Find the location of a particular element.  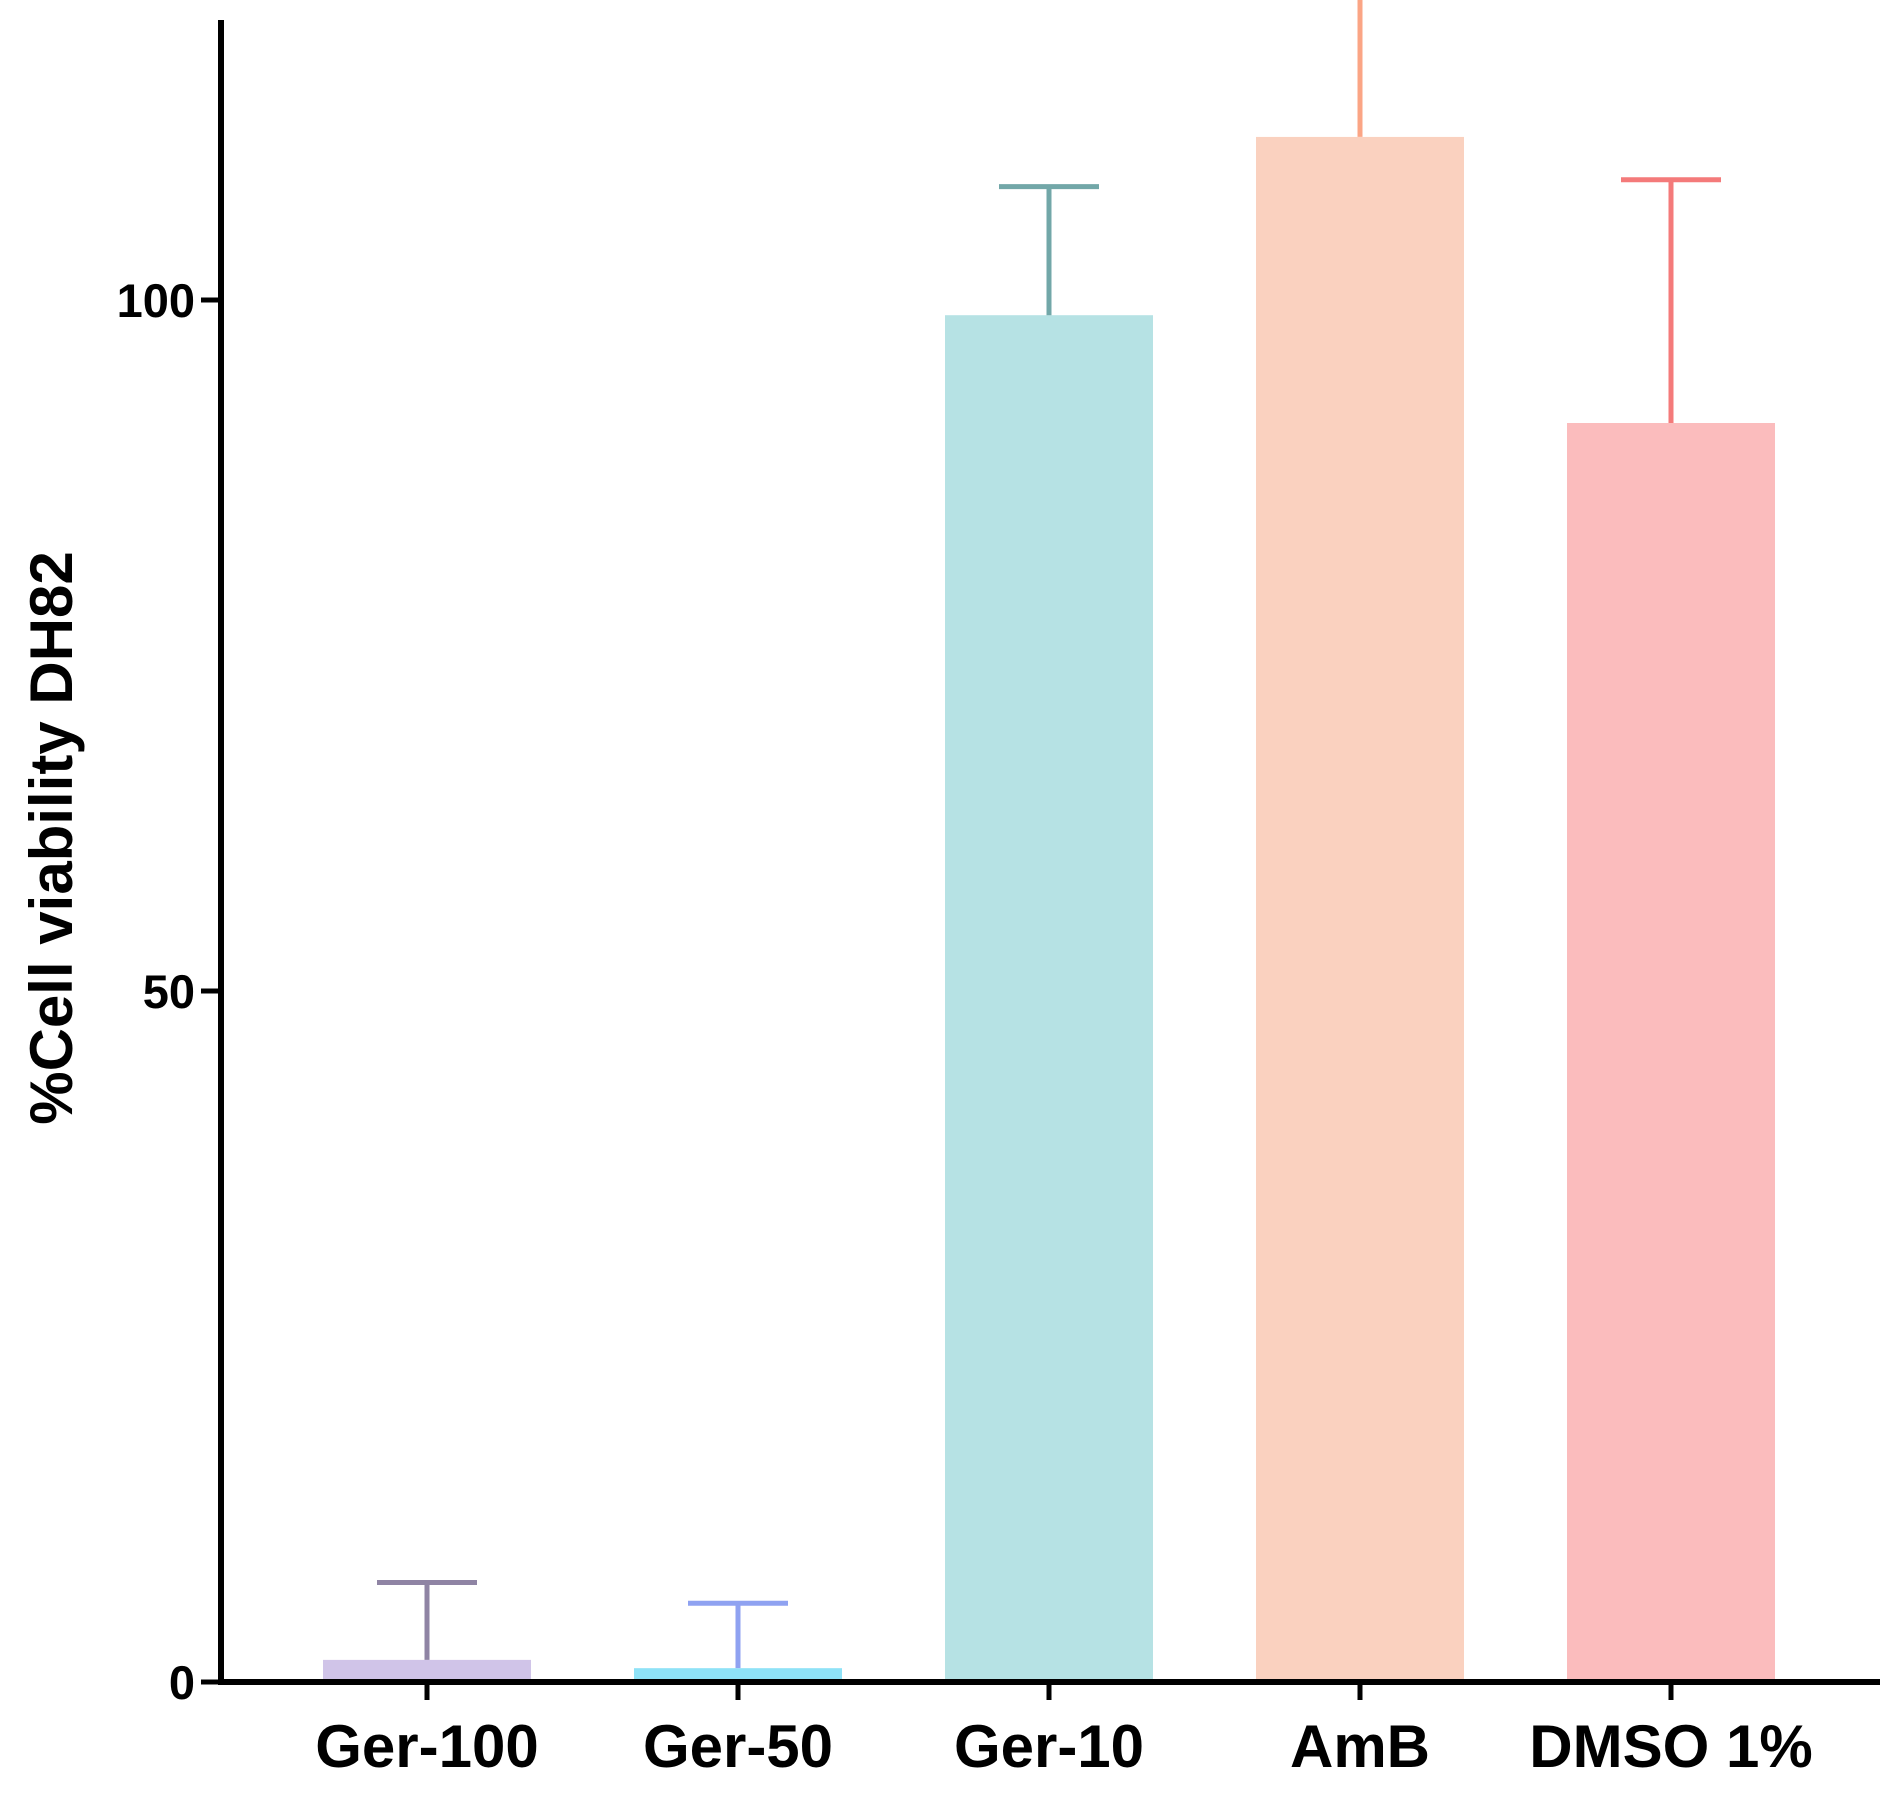

bar-dmso-1- is located at coordinates (1671, 1052).